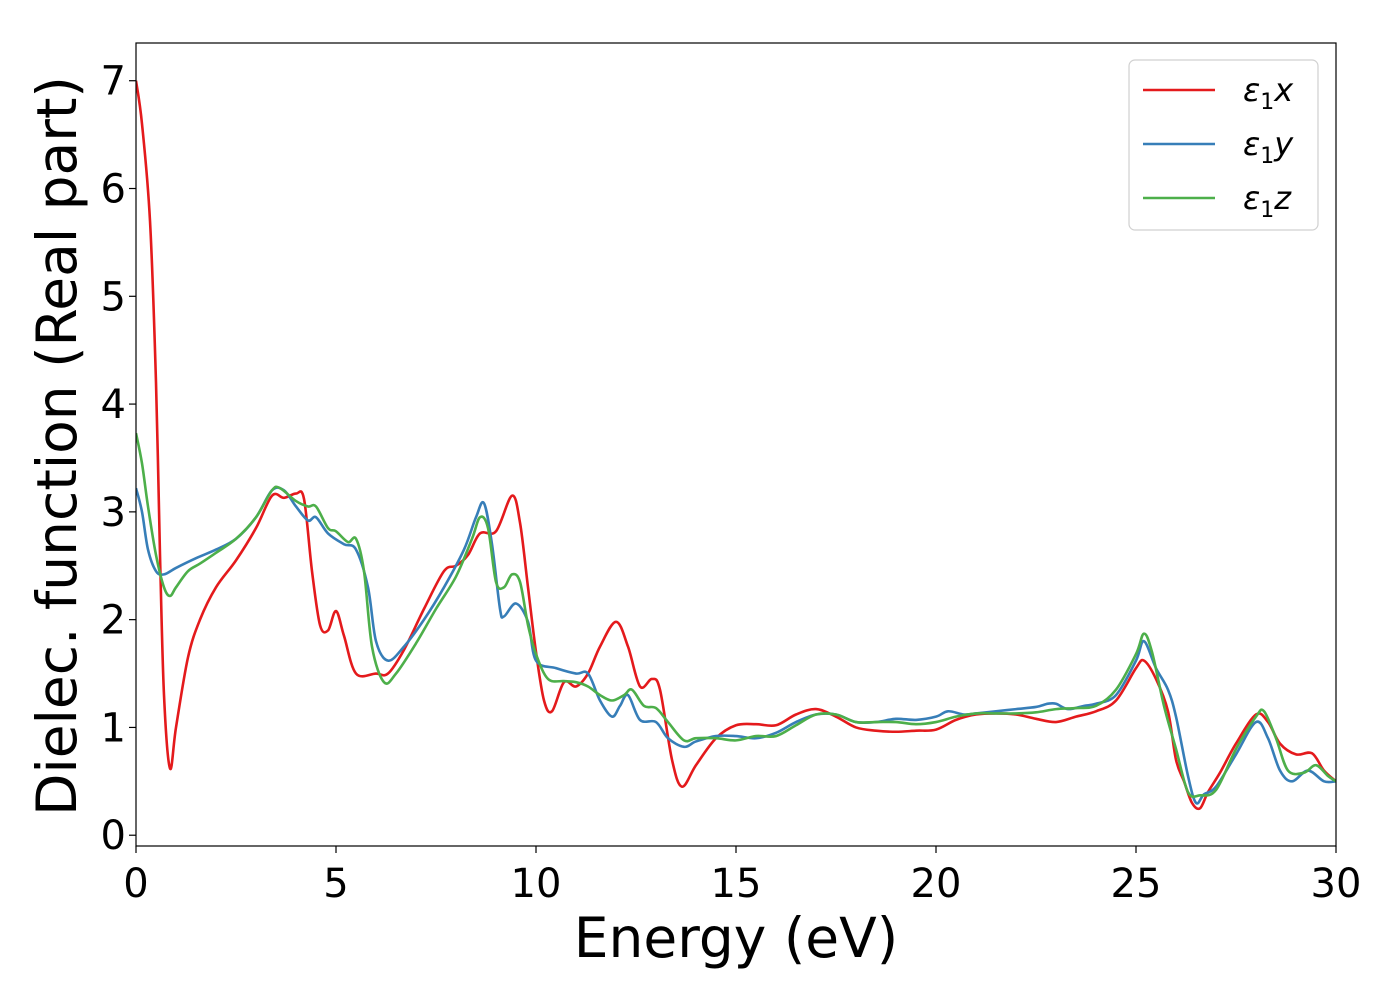 The height and width of the screenshot is (1000, 1400). I want to click on y-axis-title: Dielec. function (Real part), so click(57, 446).